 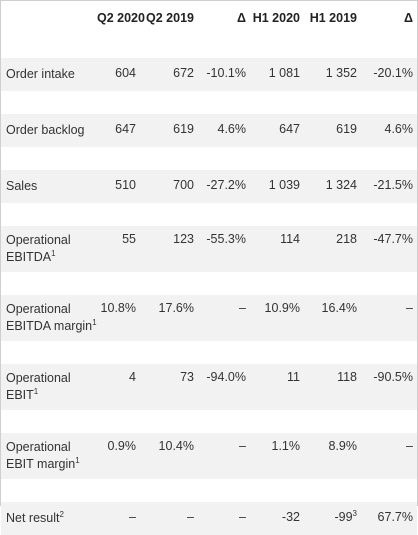 What do you see at coordinates (20, 395) in the screenshot?
I see `row-label-line2: EBIT` at bounding box center [20, 395].